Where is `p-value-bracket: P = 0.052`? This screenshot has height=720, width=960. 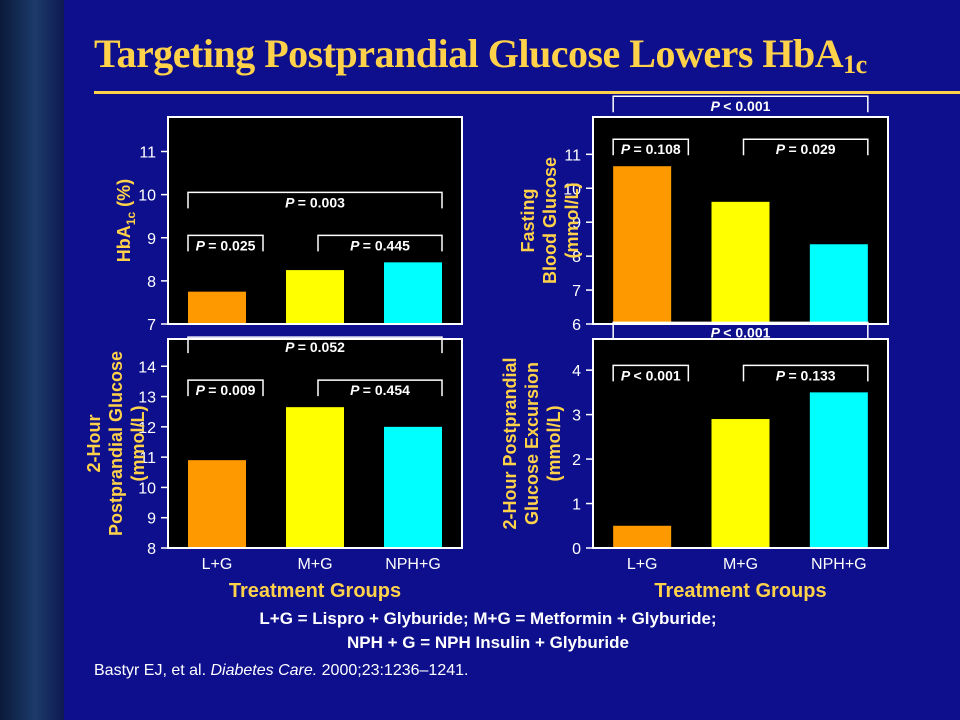
p-value-bracket: P = 0.052 is located at coordinates (315, 345).